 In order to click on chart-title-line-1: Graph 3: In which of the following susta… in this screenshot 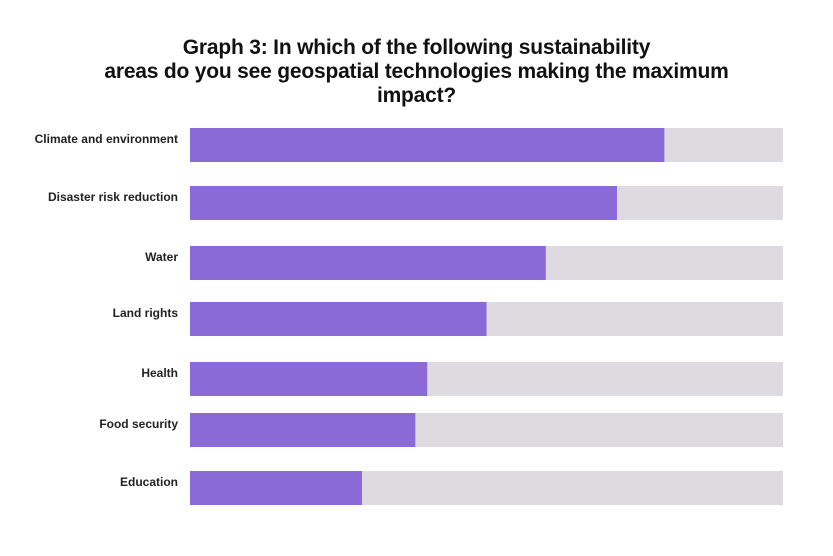, I will do `click(416, 47)`.